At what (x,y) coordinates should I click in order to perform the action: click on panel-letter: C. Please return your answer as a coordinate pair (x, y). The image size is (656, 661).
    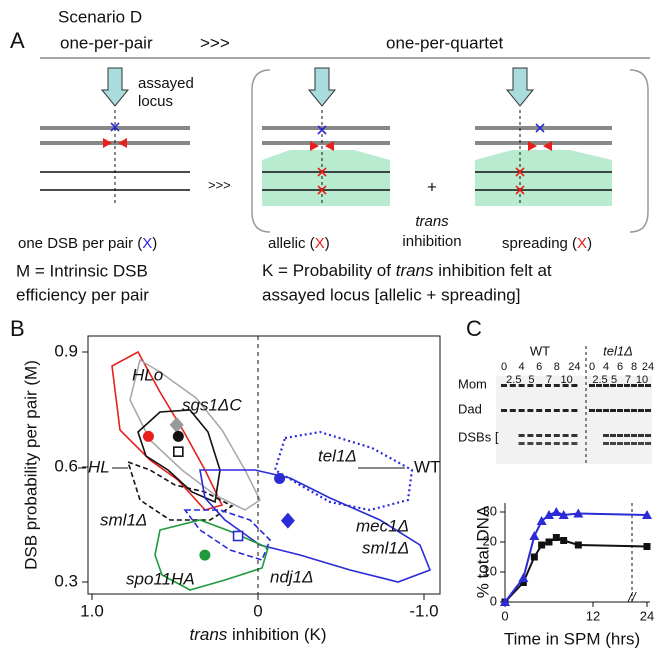
    Looking at the image, I should click on (474, 328).